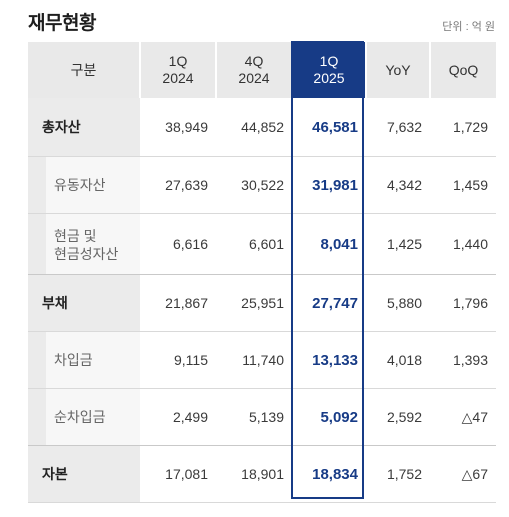 The height and width of the screenshot is (517, 509). What do you see at coordinates (329, 244) in the screenshot?
I see `table-cell-highlight: 8,041` at bounding box center [329, 244].